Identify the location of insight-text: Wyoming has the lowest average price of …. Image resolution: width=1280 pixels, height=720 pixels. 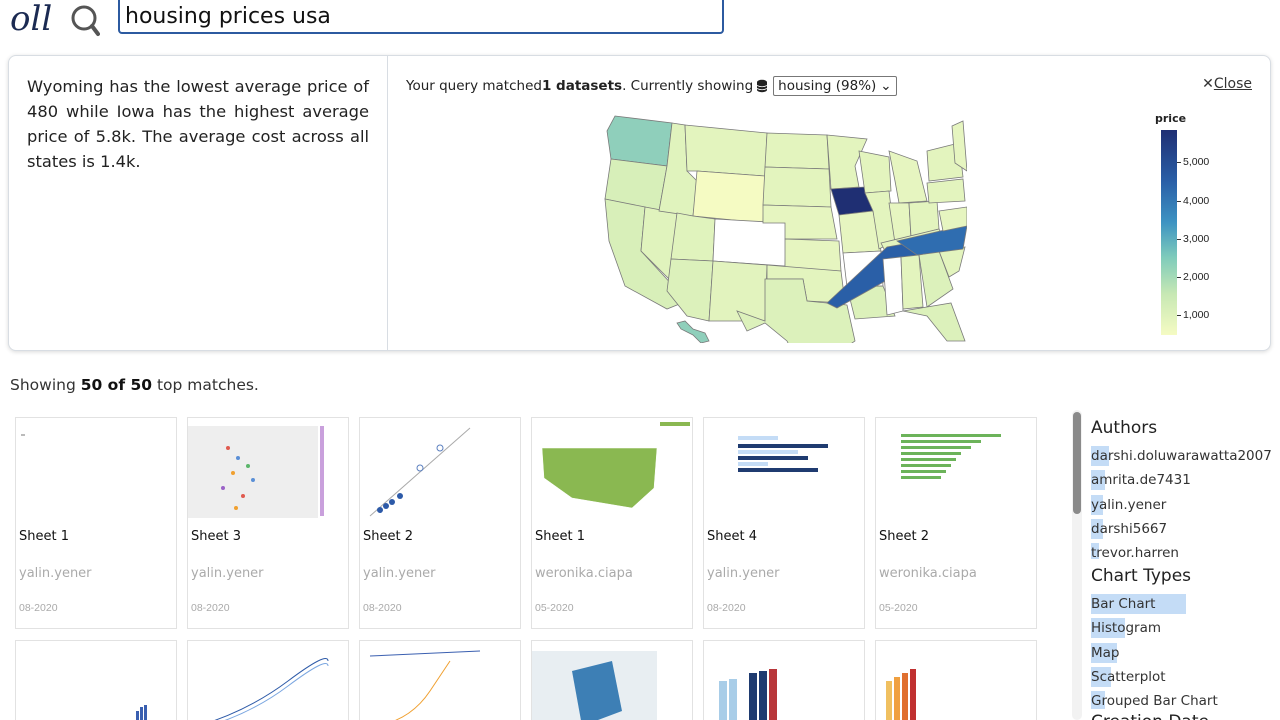
(198, 124).